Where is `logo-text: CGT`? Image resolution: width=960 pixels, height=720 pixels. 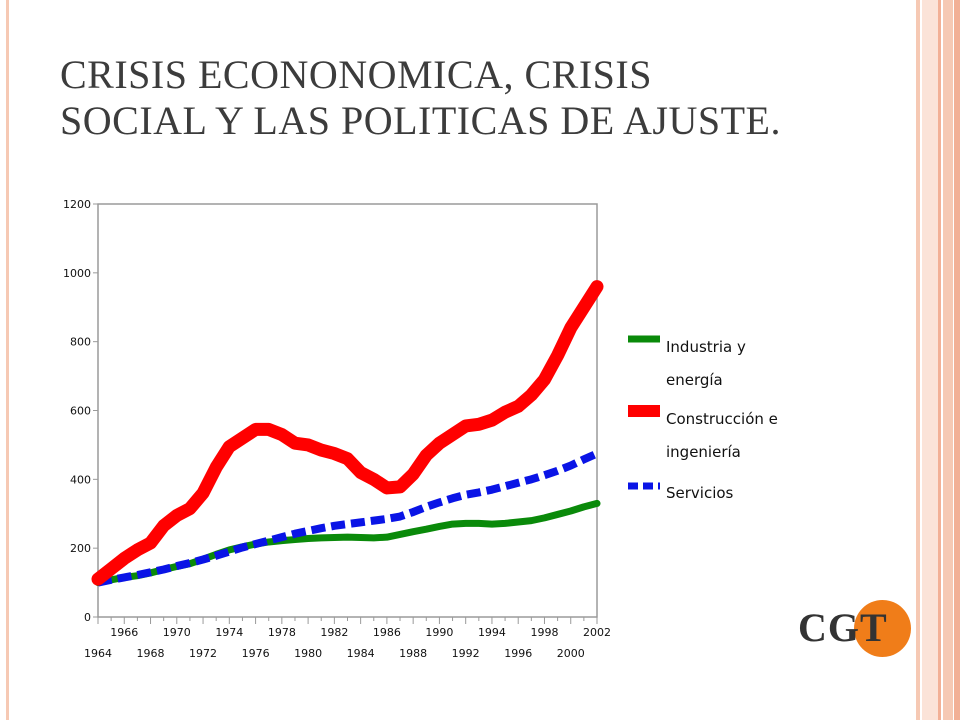
logo-text: CGT is located at coordinates (843, 627).